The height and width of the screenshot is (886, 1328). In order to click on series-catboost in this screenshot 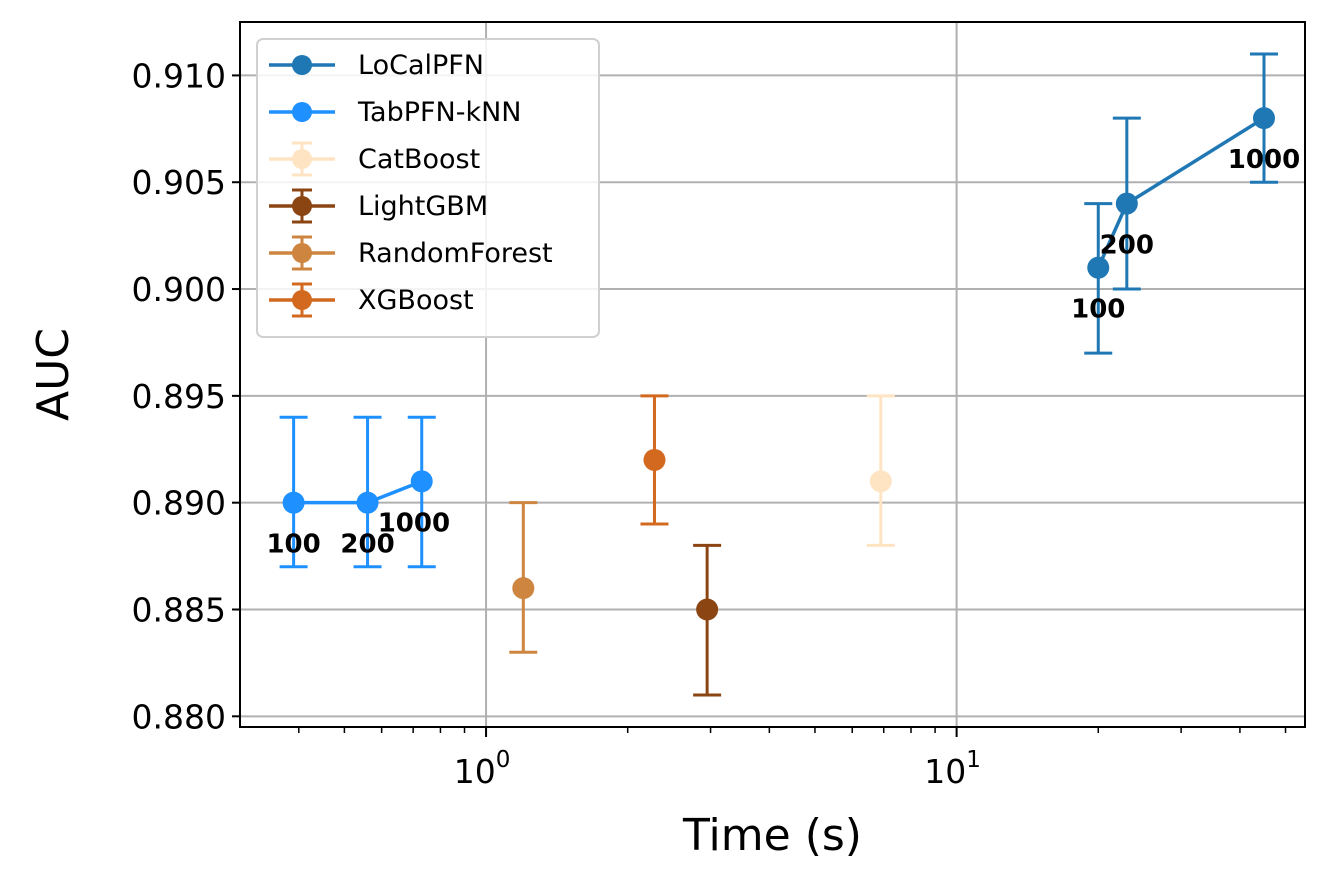, I will do `click(880, 470)`.